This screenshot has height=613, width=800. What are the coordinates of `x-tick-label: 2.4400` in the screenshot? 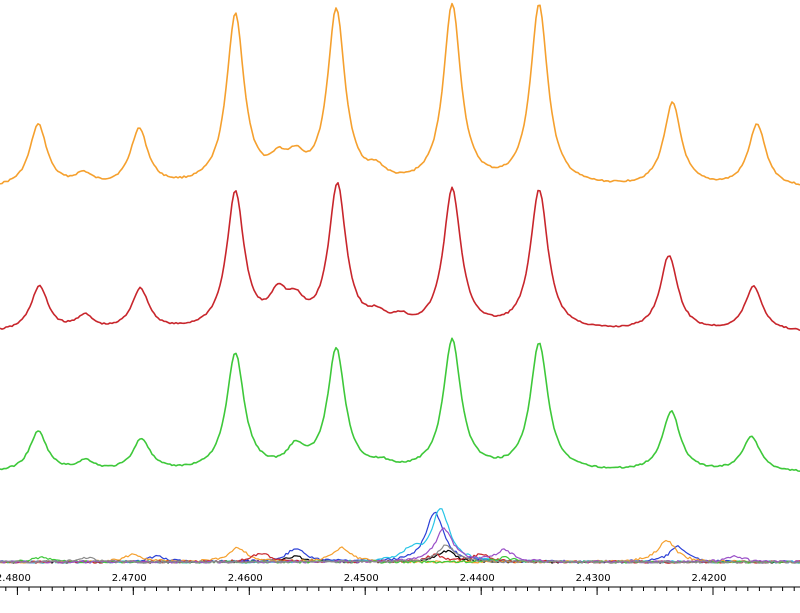 It's located at (477, 578).